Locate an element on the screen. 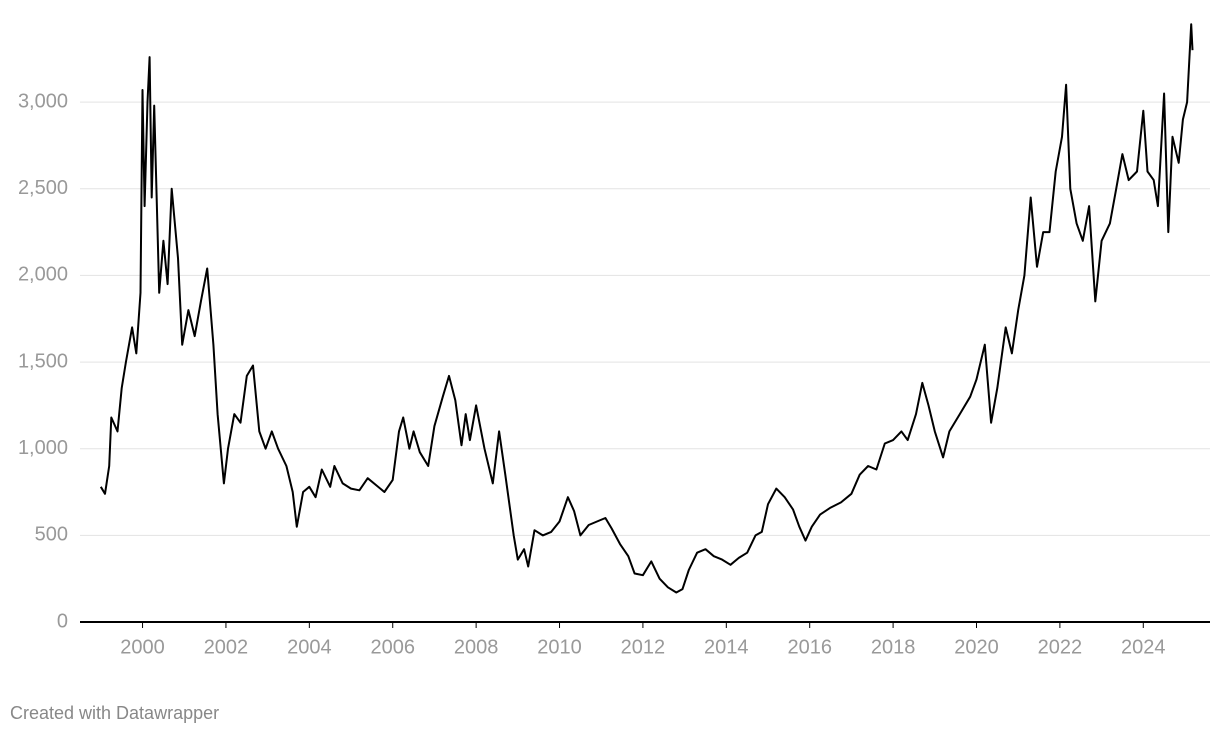 This screenshot has height=738, width=1220. y-tick-label: 0 is located at coordinates (62, 621).